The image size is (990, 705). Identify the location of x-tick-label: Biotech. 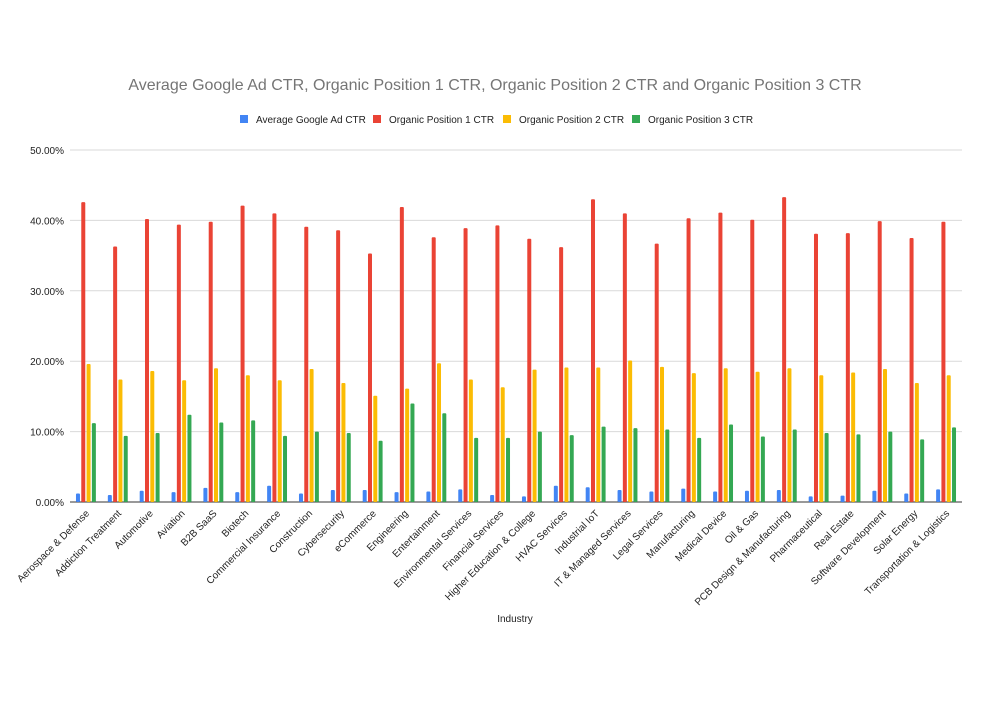
(235, 523).